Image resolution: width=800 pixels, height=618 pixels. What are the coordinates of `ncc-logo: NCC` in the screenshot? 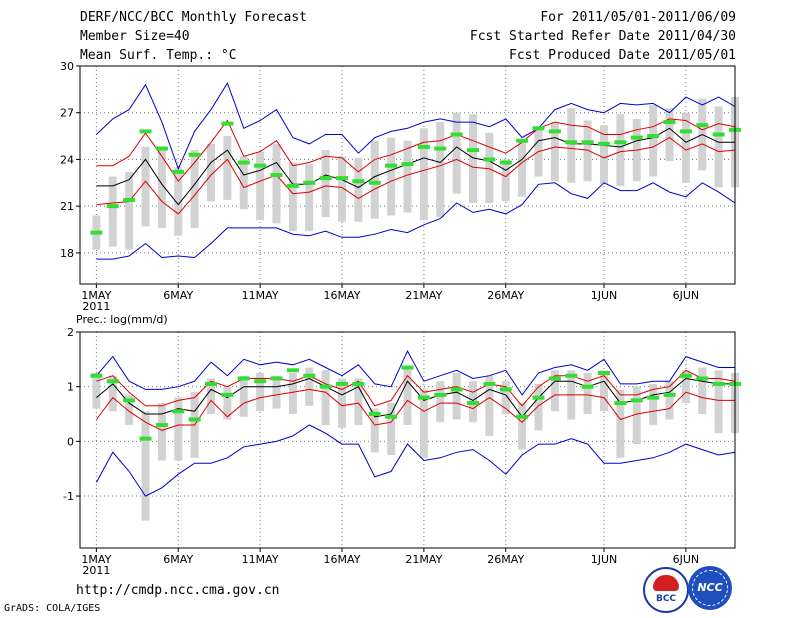 It's located at (710, 588).